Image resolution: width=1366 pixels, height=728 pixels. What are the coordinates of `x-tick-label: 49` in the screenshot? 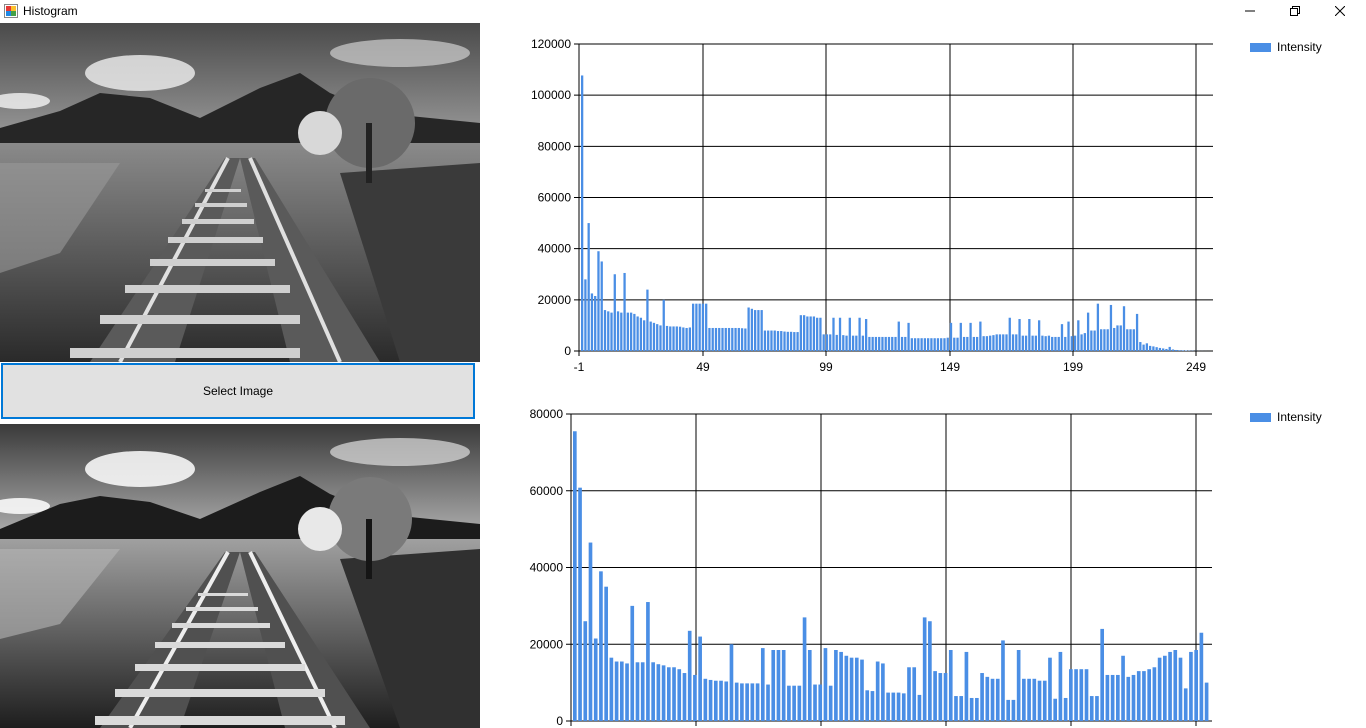 It's located at (703, 367).